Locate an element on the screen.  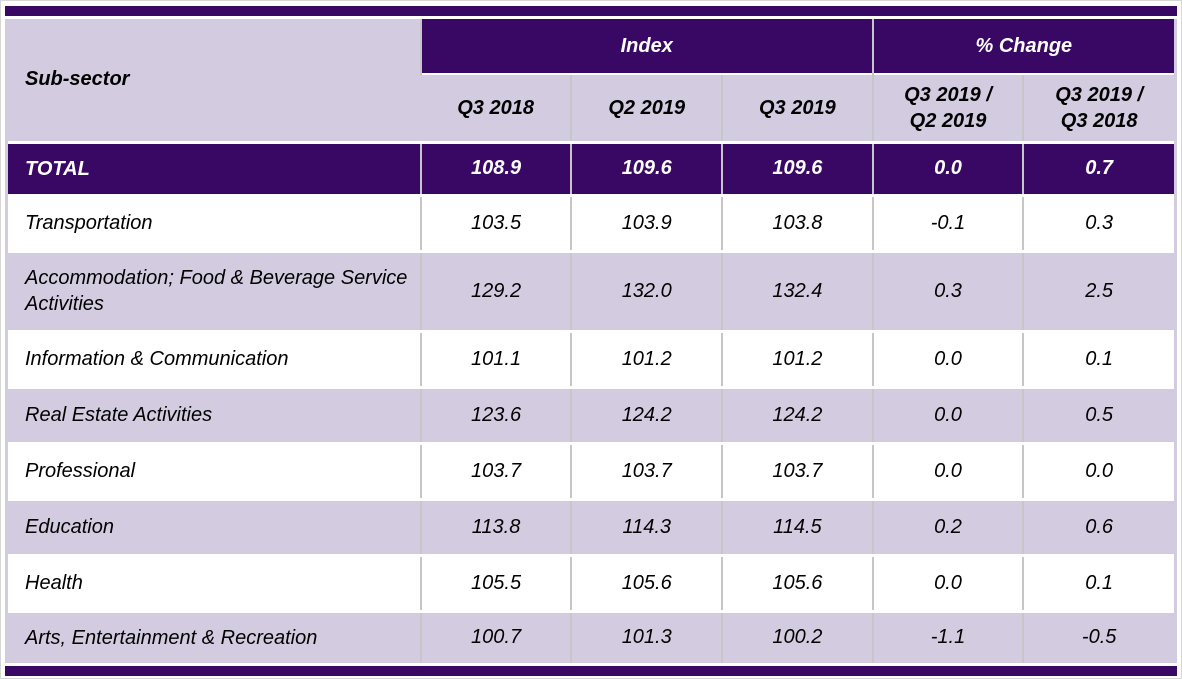
col-header-q3-2019-vs-q3-2018: Q3 2019 / Q3 2018 is located at coordinates (1098, 107).